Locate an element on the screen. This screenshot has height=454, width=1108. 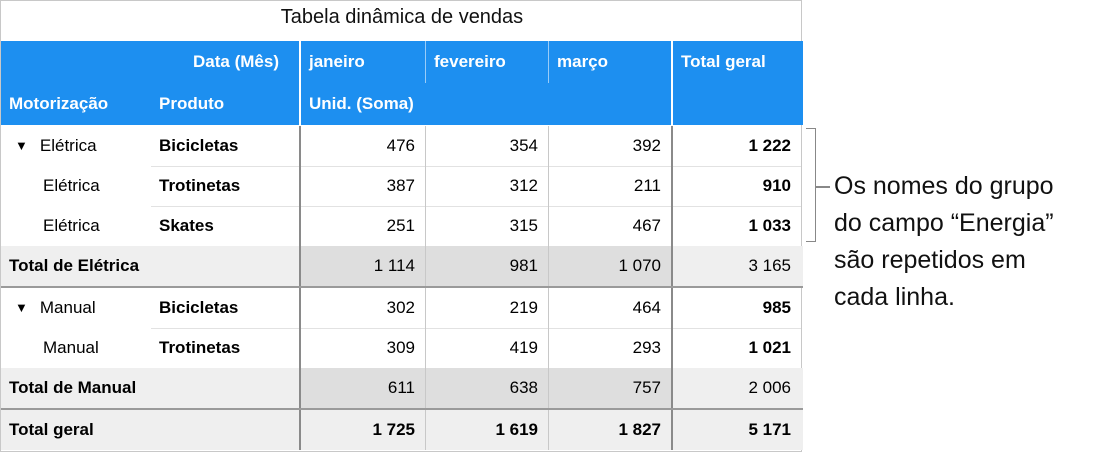
row-total-cell: 1 033 is located at coordinates (769, 225).